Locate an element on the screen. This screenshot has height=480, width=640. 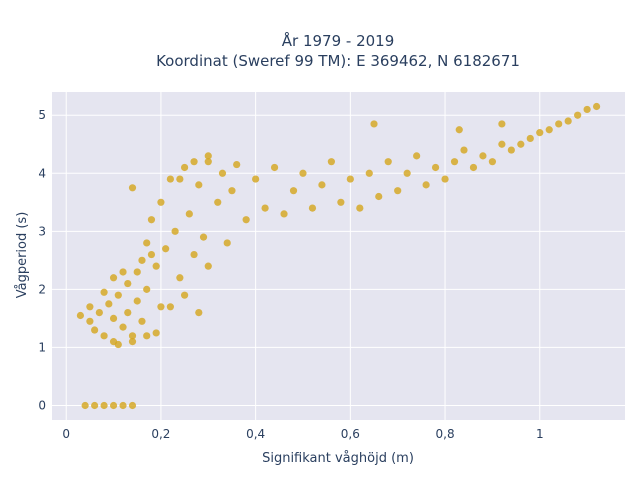
y-tick-label: 5 is located at coordinates (42, 115).